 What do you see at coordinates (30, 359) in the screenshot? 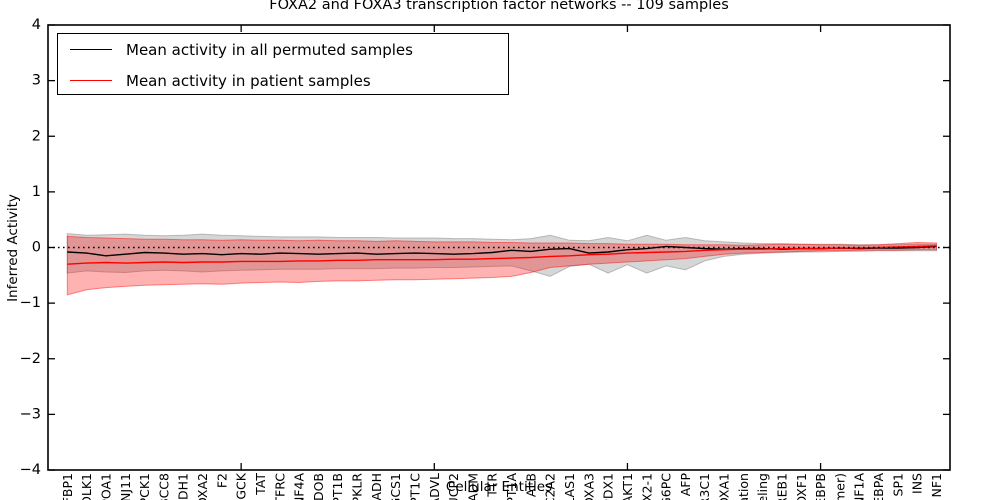
I see `y-tick-label: −2` at bounding box center [30, 359].